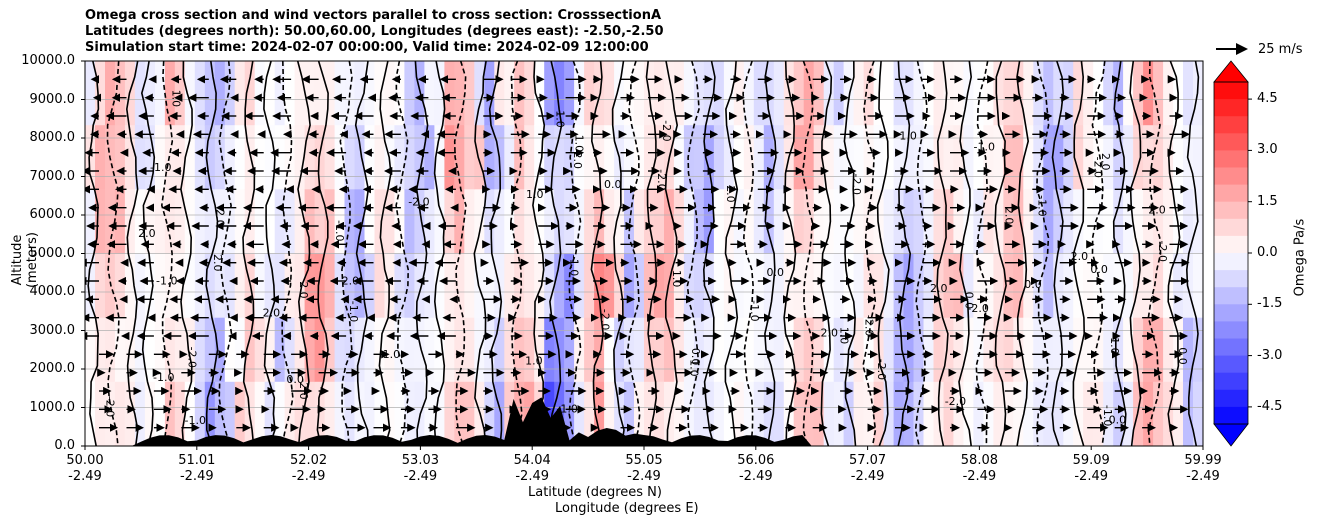 The width and height of the screenshot is (1320, 526). Describe the element at coordinates (85, 460) in the screenshot. I see `x-tick-lat: 50.00` at that location.